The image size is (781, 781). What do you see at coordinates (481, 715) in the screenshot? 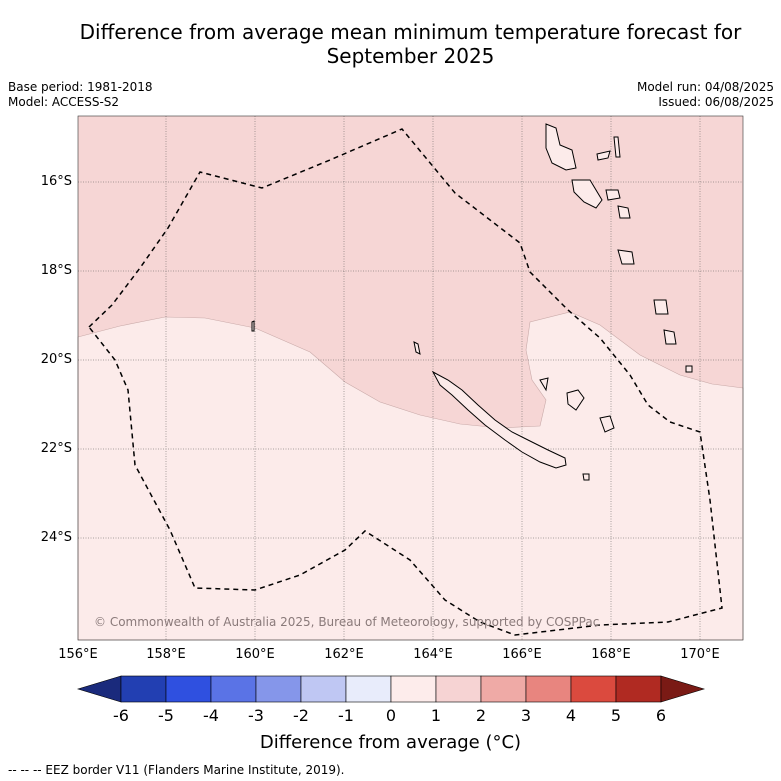
I see `colorbar-tick: 2` at bounding box center [481, 715].